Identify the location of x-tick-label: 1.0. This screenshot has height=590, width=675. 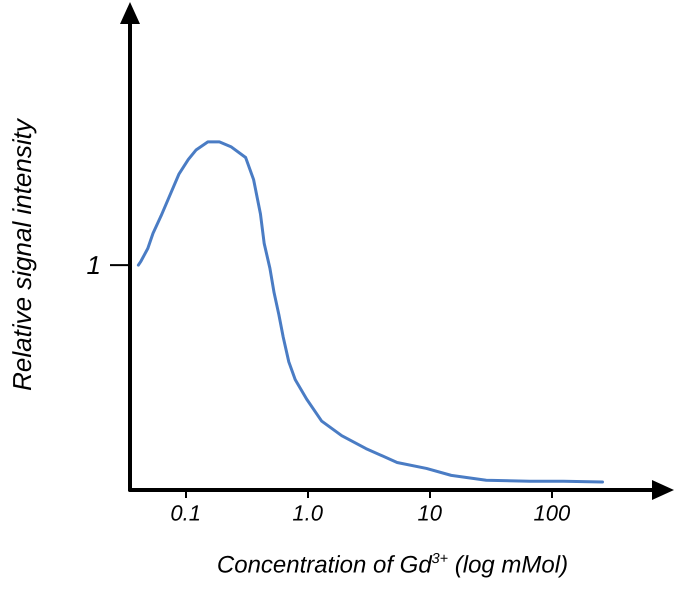
(308, 513).